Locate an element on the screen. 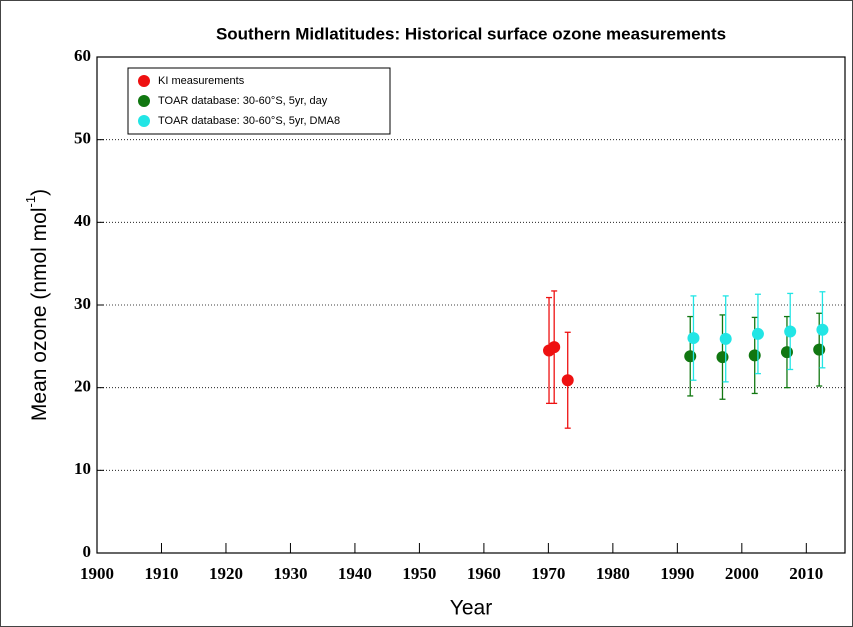 This screenshot has width=853, height=627. x-tick-label: 1900 is located at coordinates (97, 573).